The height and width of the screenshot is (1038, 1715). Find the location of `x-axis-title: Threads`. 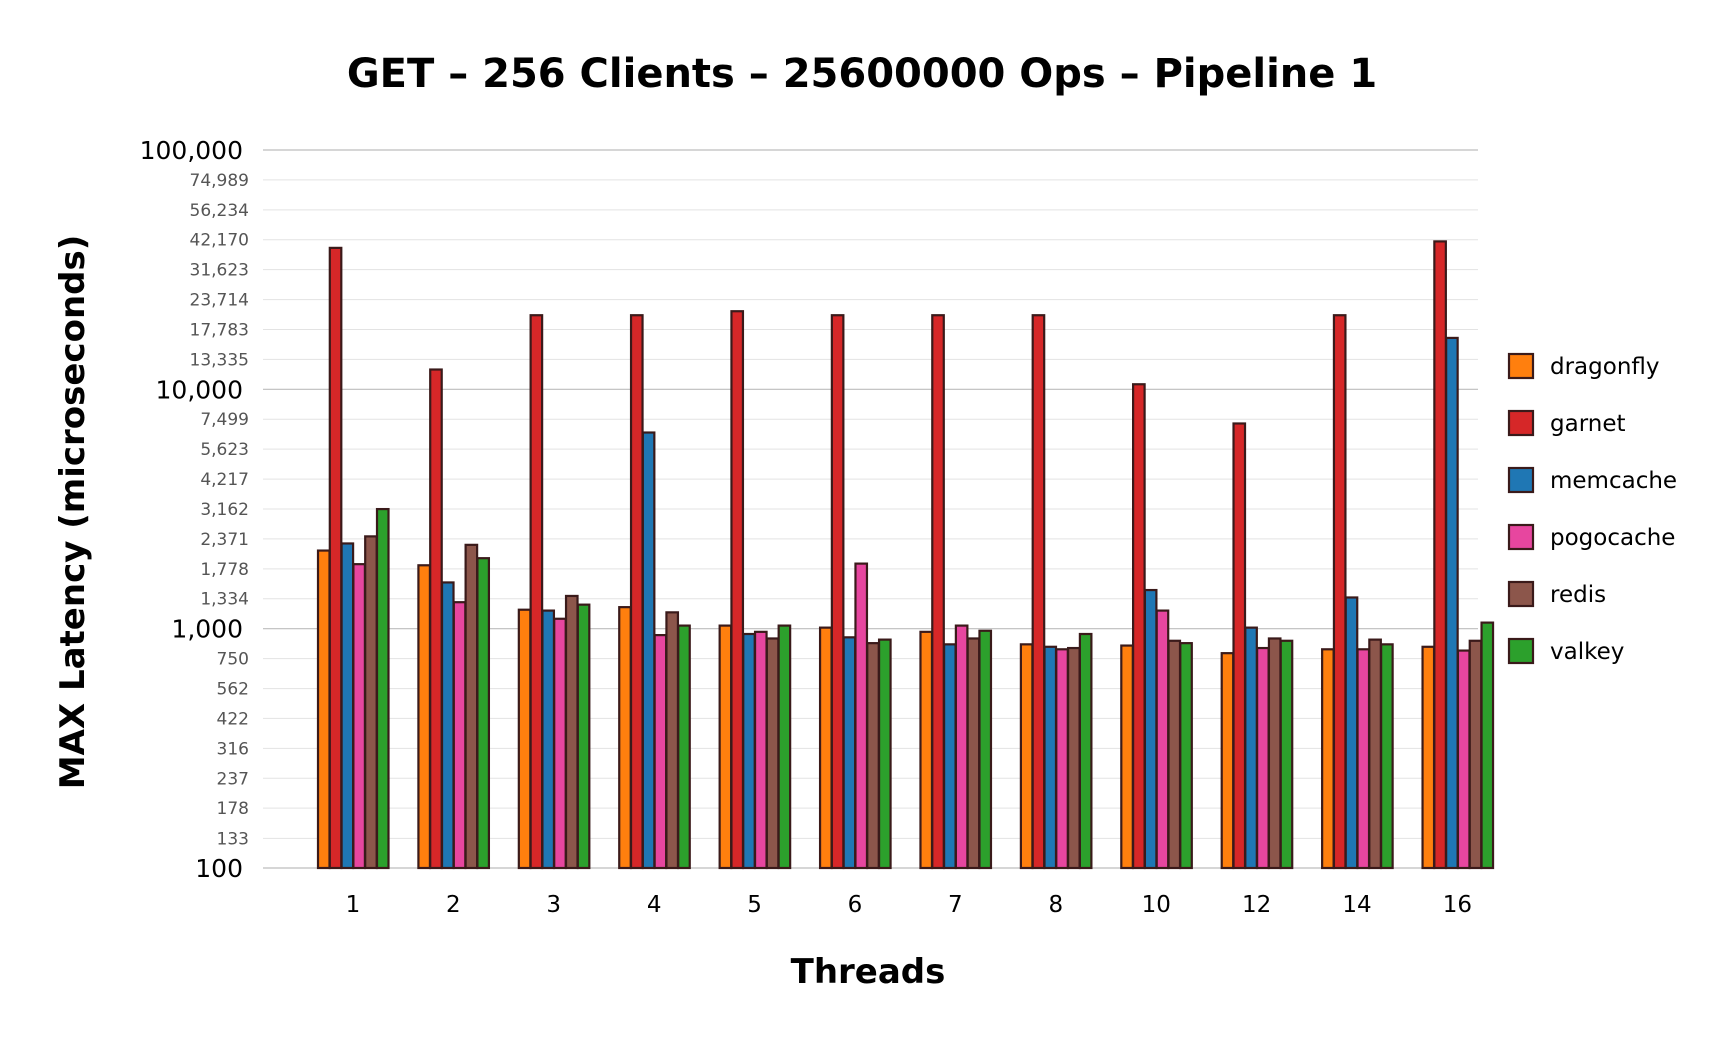

x-axis-title: Threads is located at coordinates (868, 972).